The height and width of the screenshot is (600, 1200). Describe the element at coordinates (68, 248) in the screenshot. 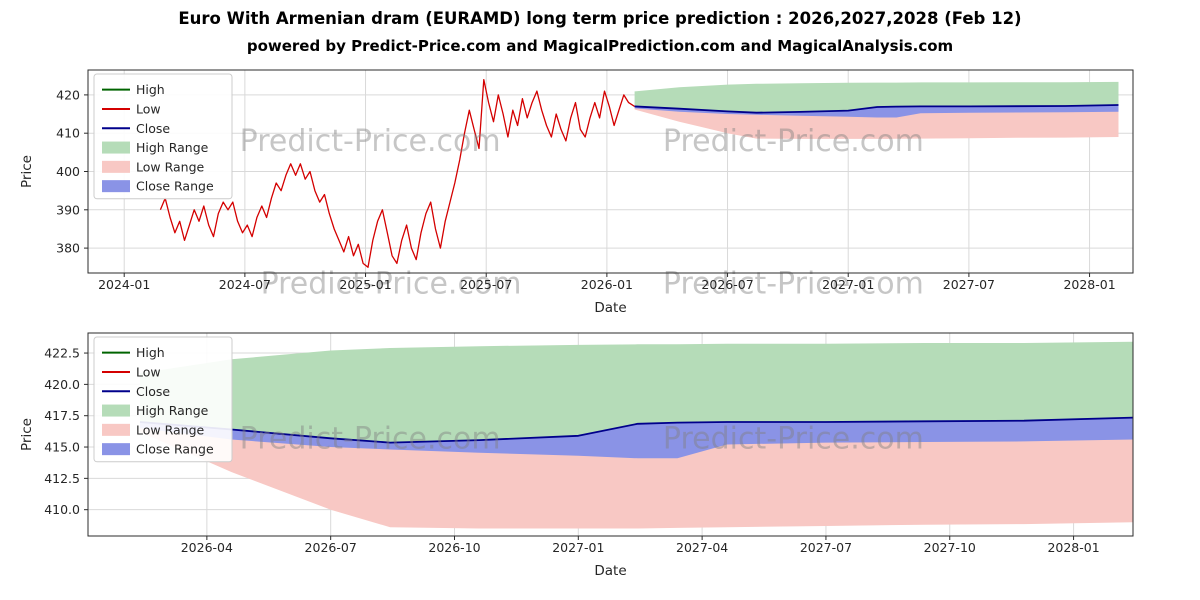

I see `y-tick-label: 380` at that location.